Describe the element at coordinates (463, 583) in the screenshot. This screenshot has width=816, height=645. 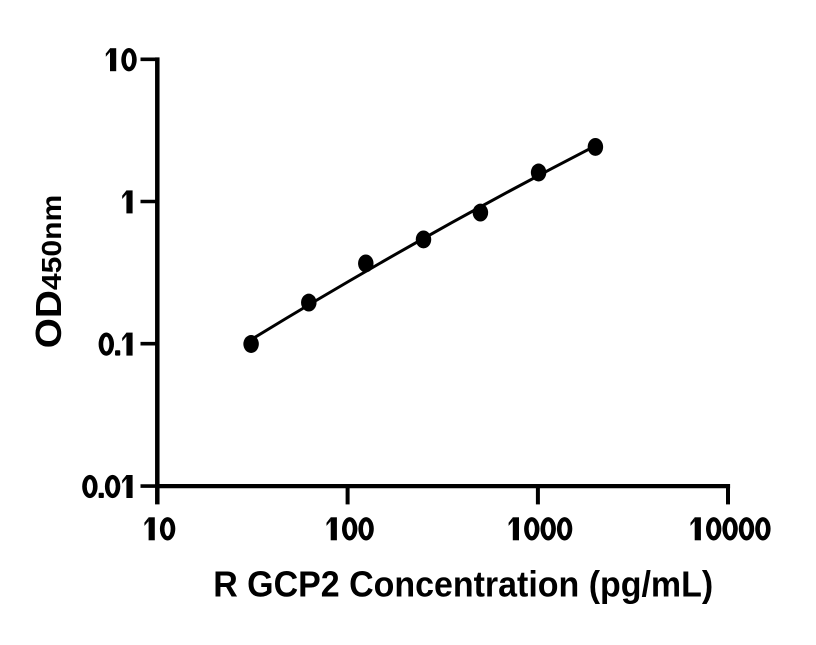
I see `svg-text: R GCP2 Concentration (pg/mL)` at that location.